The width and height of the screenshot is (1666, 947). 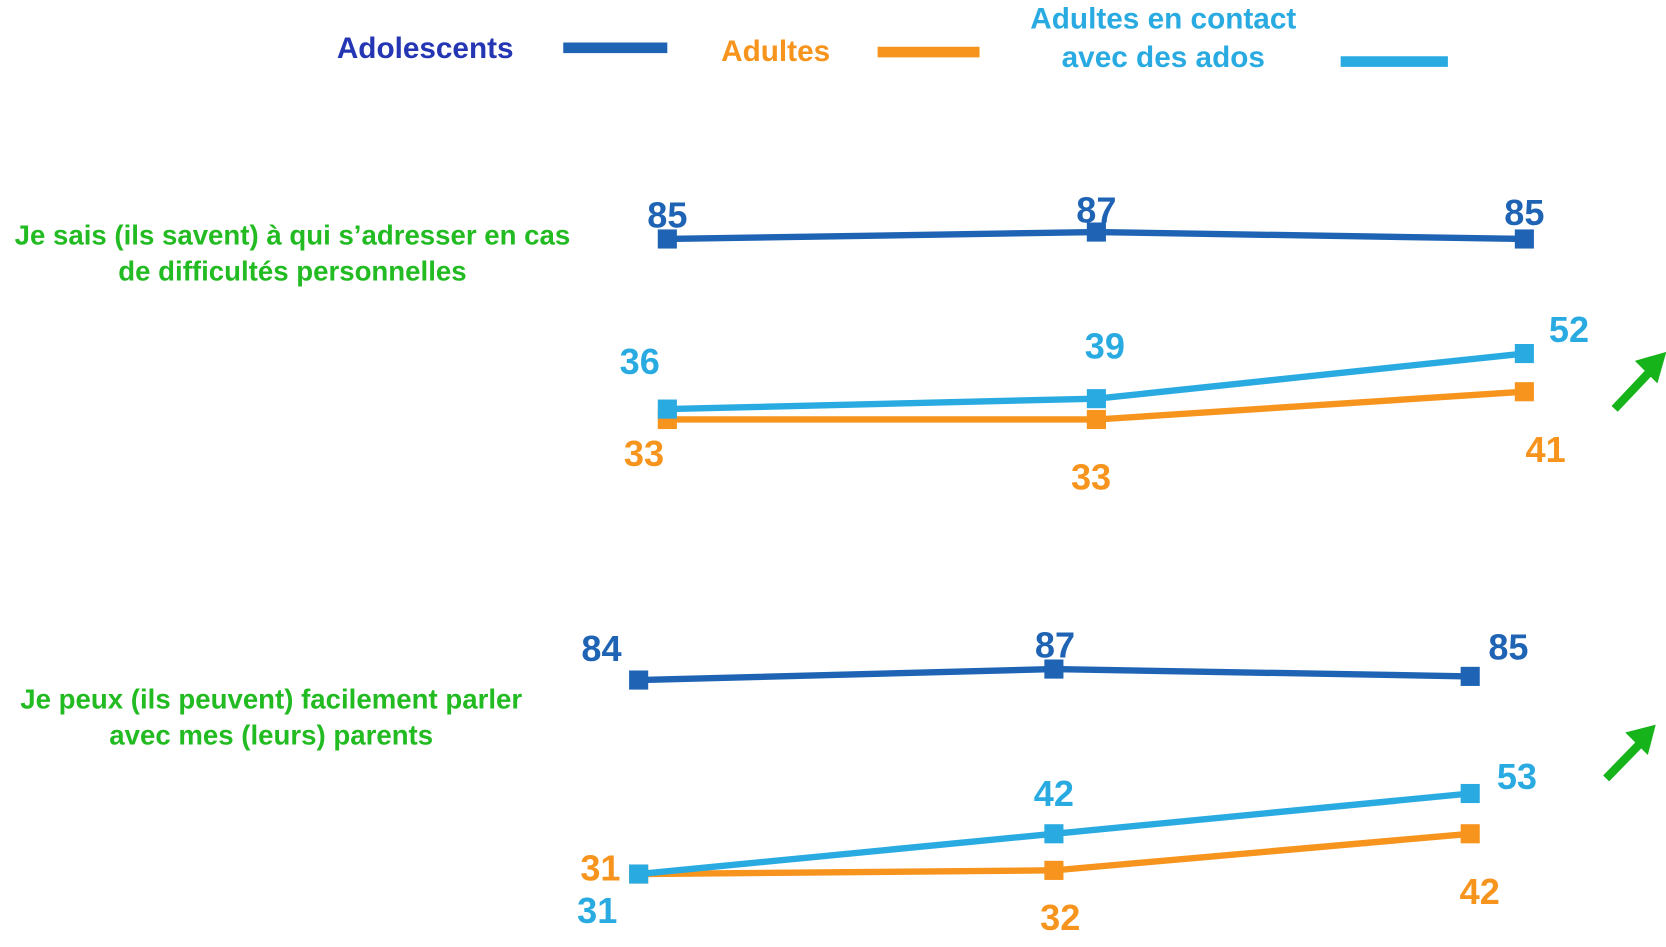 What do you see at coordinates (1569, 329) in the screenshot?
I see `data-label: 52` at bounding box center [1569, 329].